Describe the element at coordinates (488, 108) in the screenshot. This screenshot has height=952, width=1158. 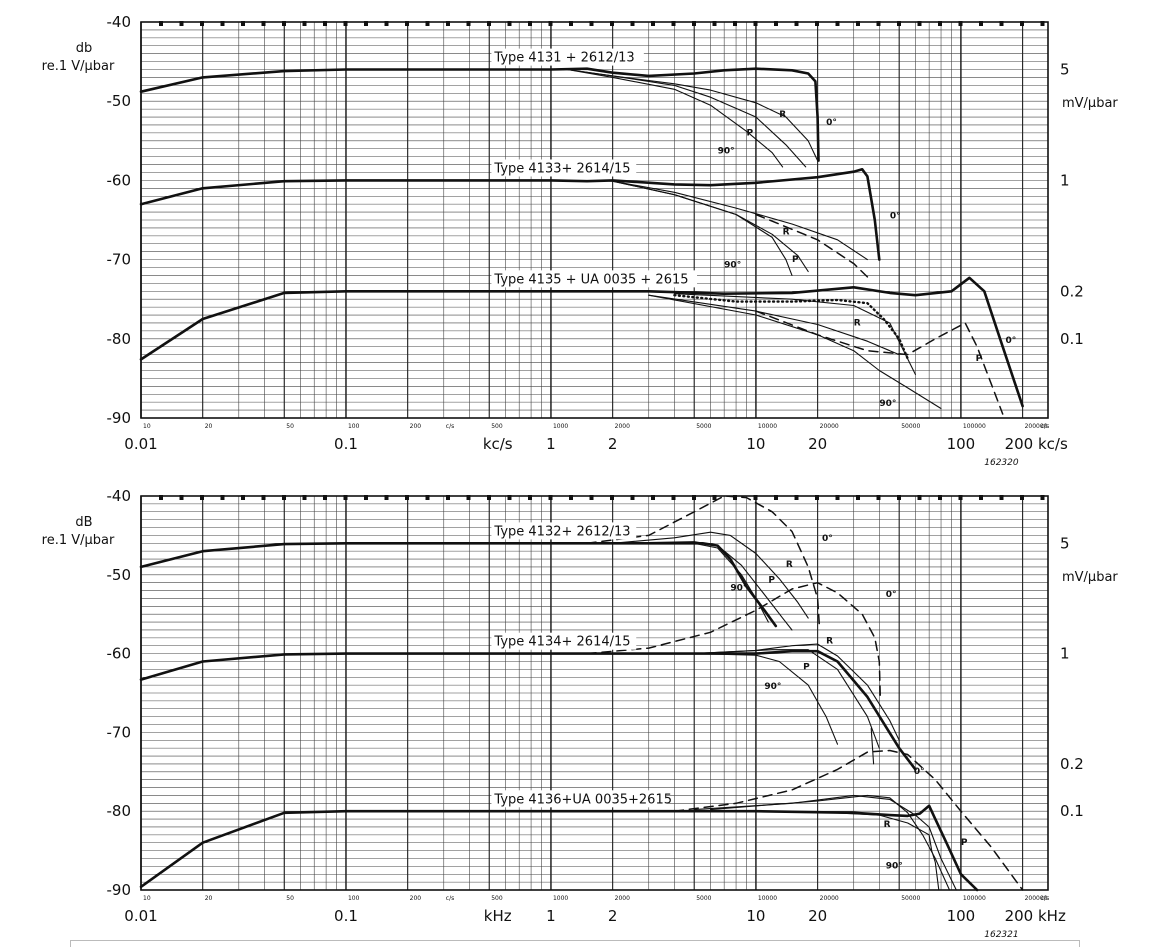
I see `series-1: 0° R P 90° Type 4131 + 2612/13` at that location.